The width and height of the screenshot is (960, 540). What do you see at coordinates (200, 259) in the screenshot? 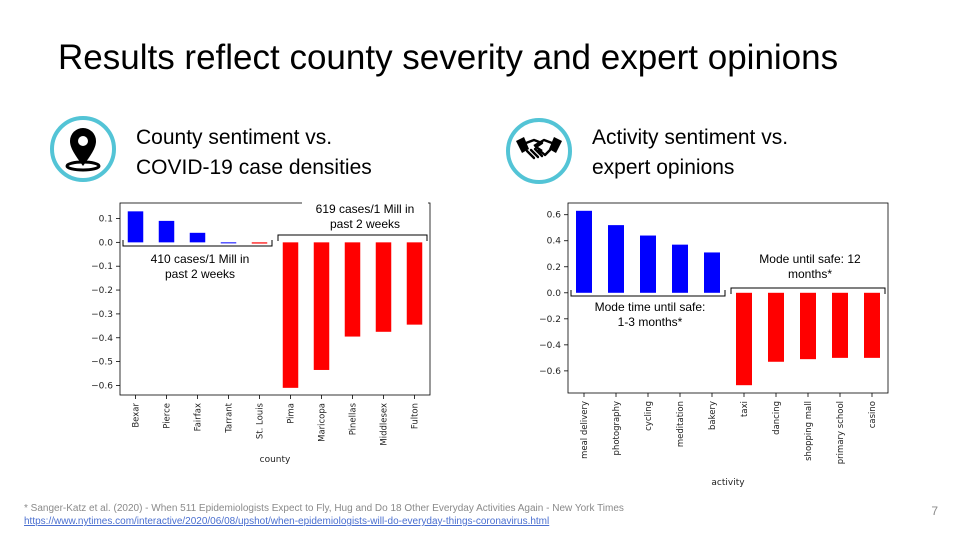
I see `low-case-annotation-line1: 410 cases/1 Mill in` at bounding box center [200, 259].